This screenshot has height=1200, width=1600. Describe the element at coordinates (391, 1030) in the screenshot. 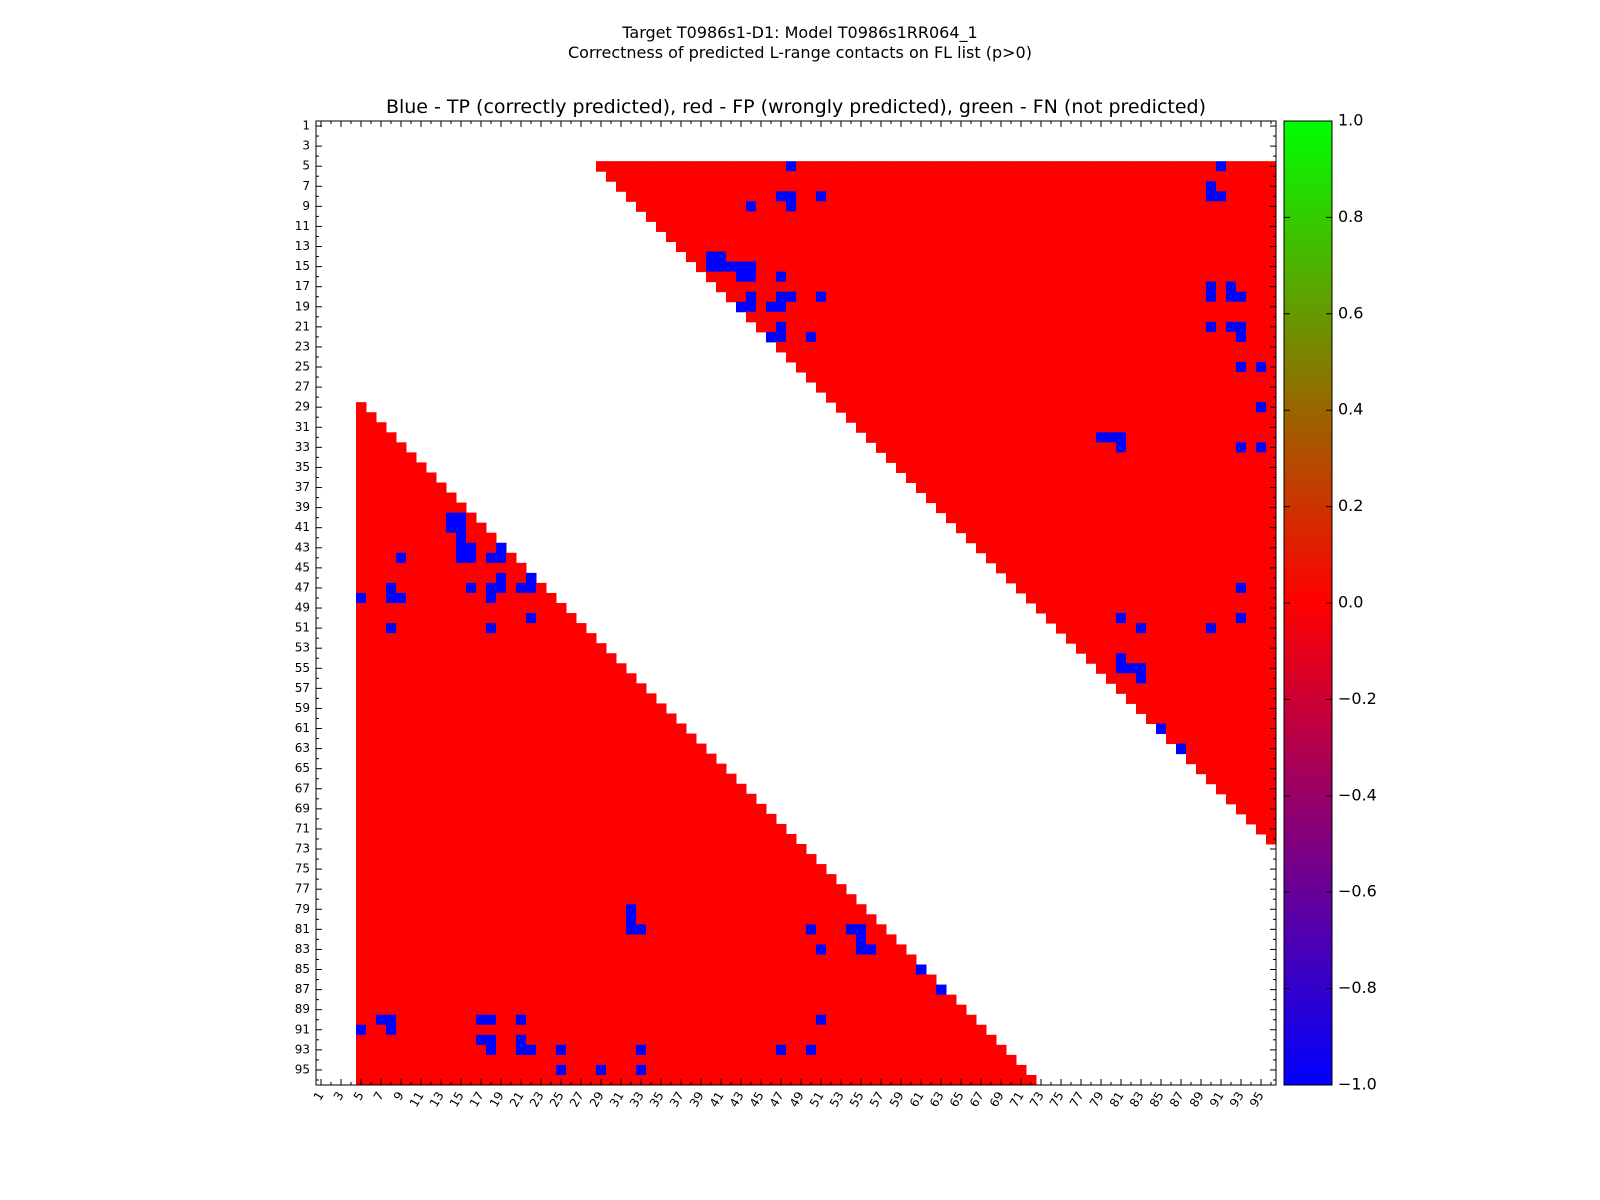

I see `tp-cell` at that location.